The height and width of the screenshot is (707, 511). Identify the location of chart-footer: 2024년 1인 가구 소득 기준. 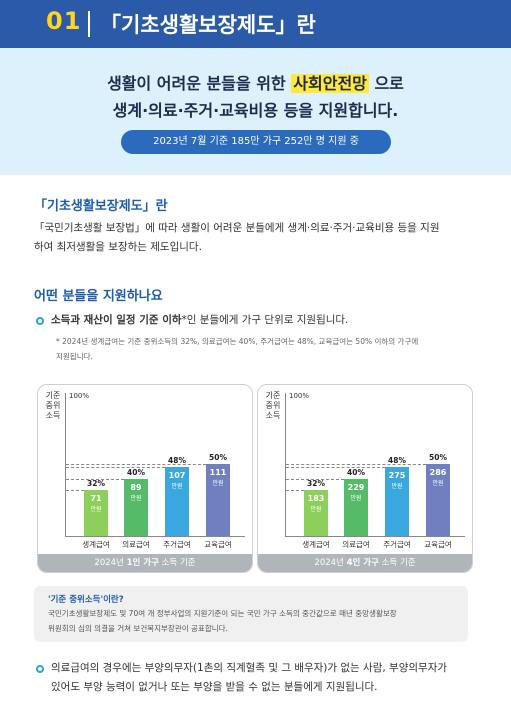
(145, 563).